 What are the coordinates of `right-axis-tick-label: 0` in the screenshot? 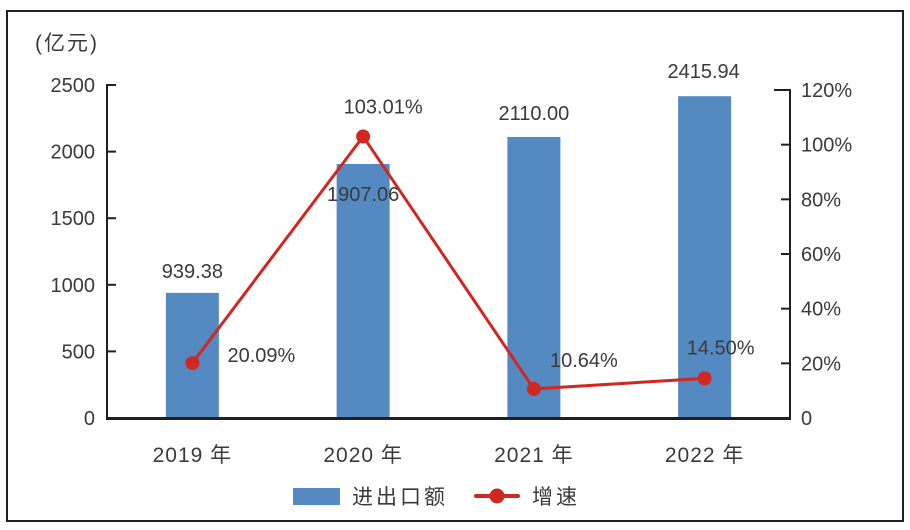 It's located at (806, 419).